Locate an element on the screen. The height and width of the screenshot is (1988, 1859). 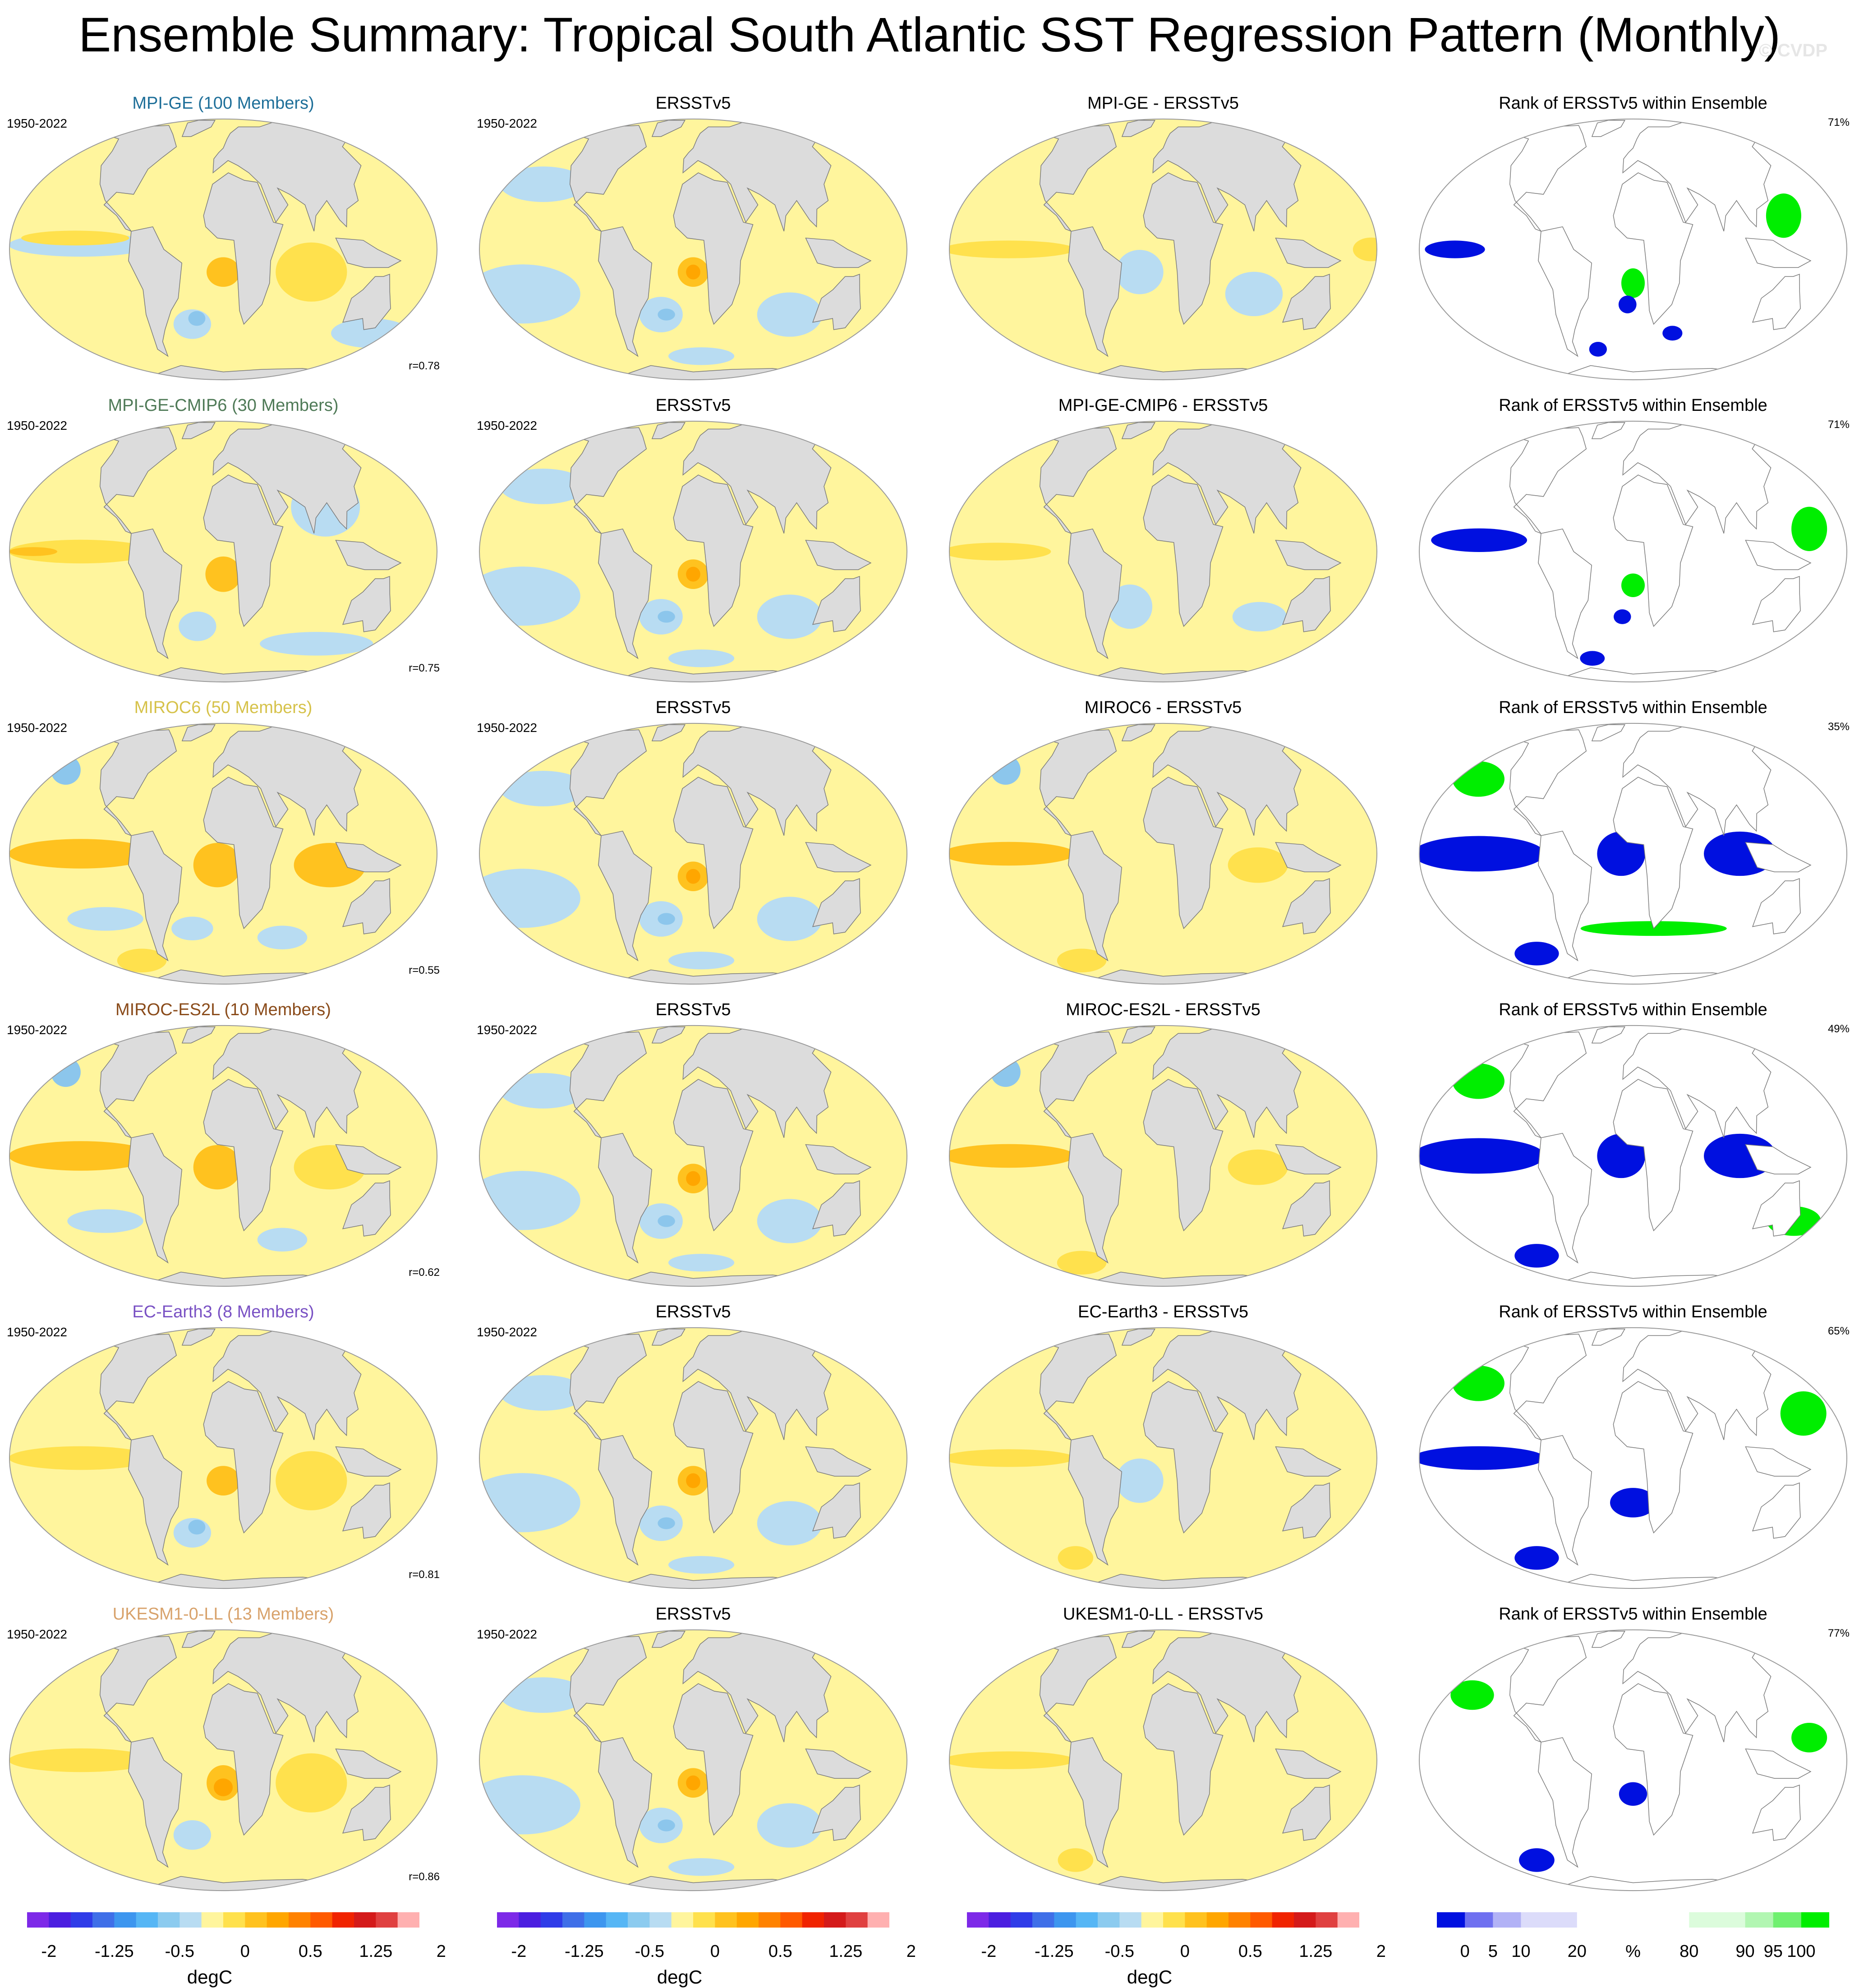
rank-percent: 49% is located at coordinates (1838, 1029).